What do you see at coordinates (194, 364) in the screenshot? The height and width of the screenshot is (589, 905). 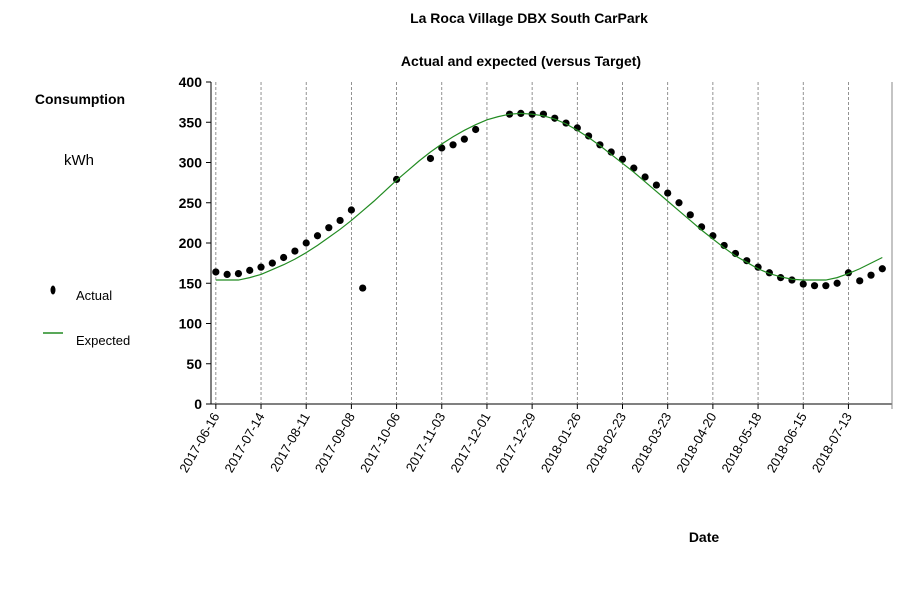 I see `y-tick-label: 50` at bounding box center [194, 364].